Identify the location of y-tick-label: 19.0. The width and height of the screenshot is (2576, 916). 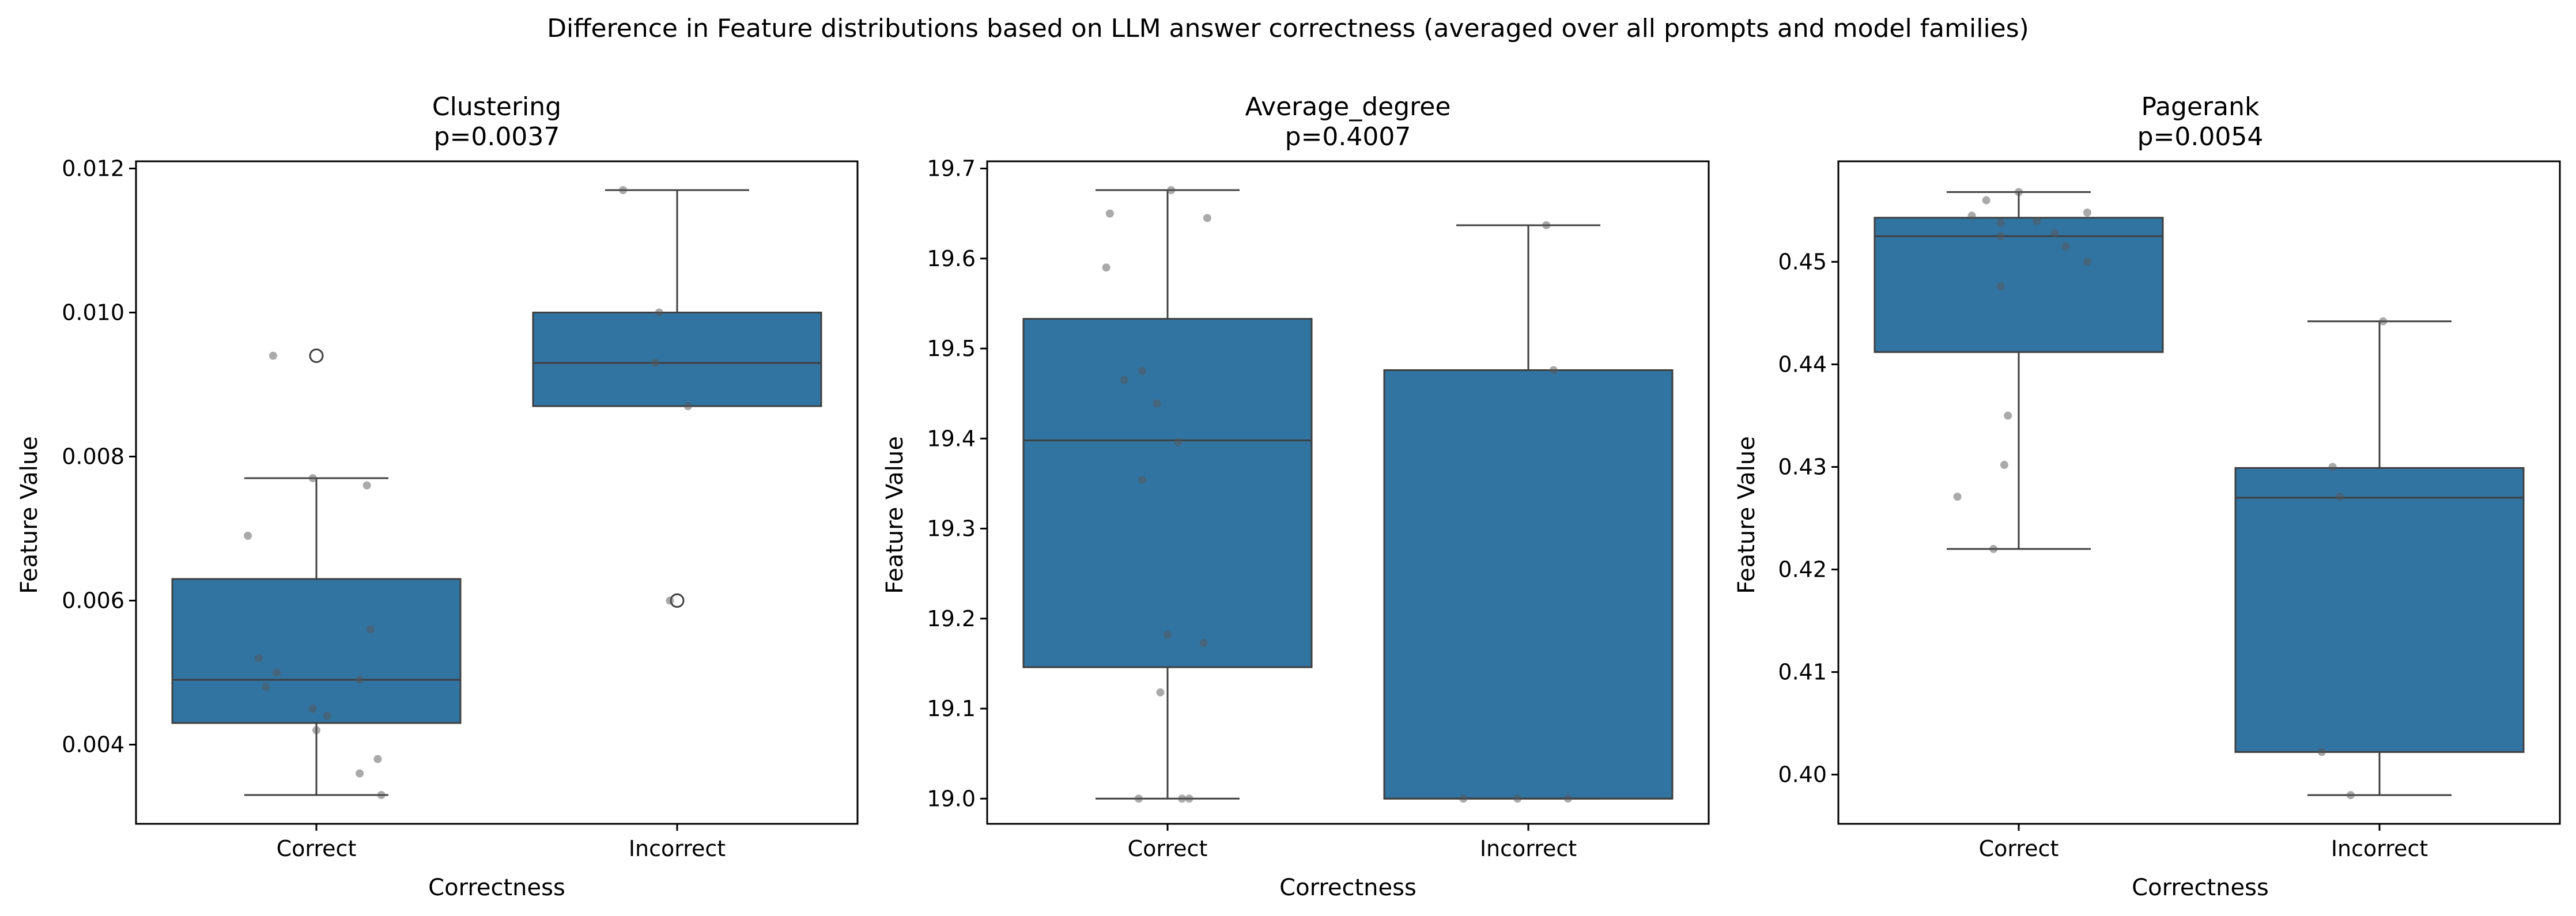
(952, 799).